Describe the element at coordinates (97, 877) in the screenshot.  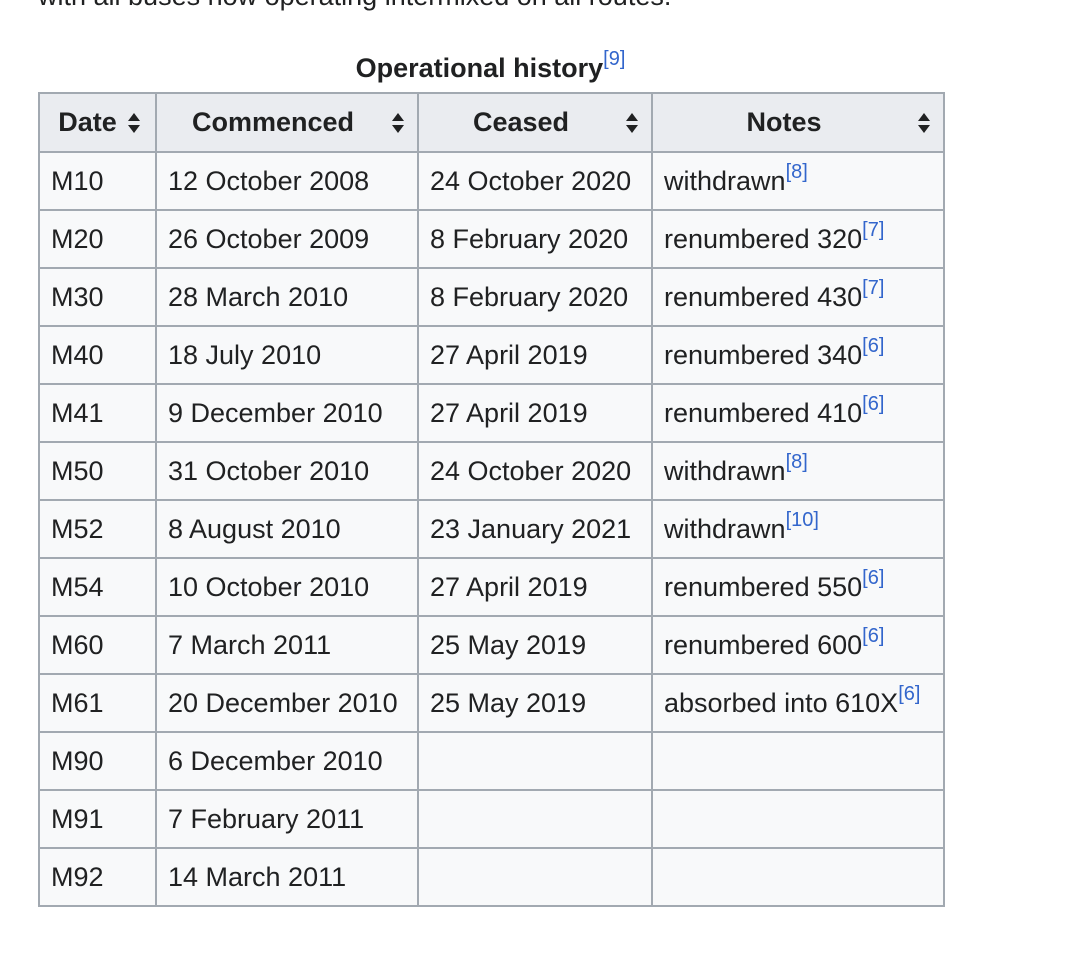
I see `route-cell: M92` at that location.